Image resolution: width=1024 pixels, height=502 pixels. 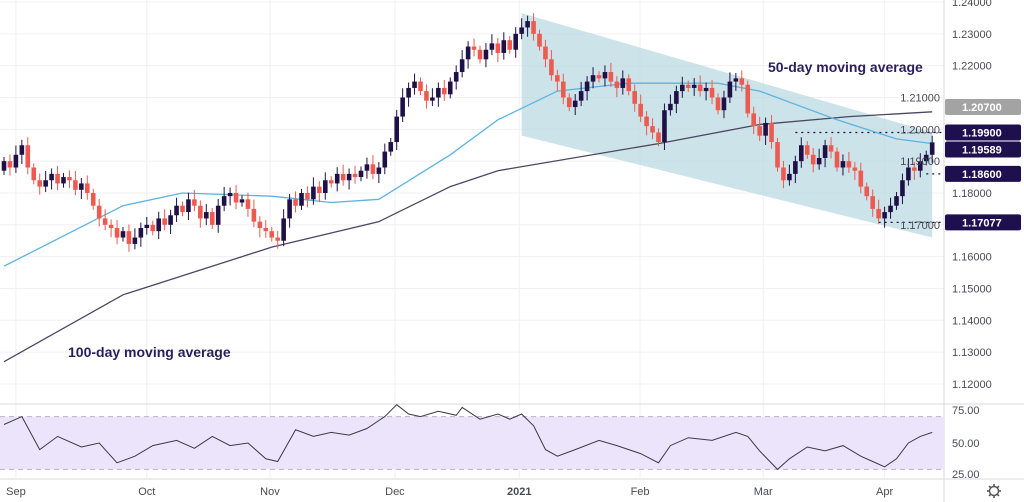 I want to click on price-axis-tick: 1.23000, so click(x=972, y=35).